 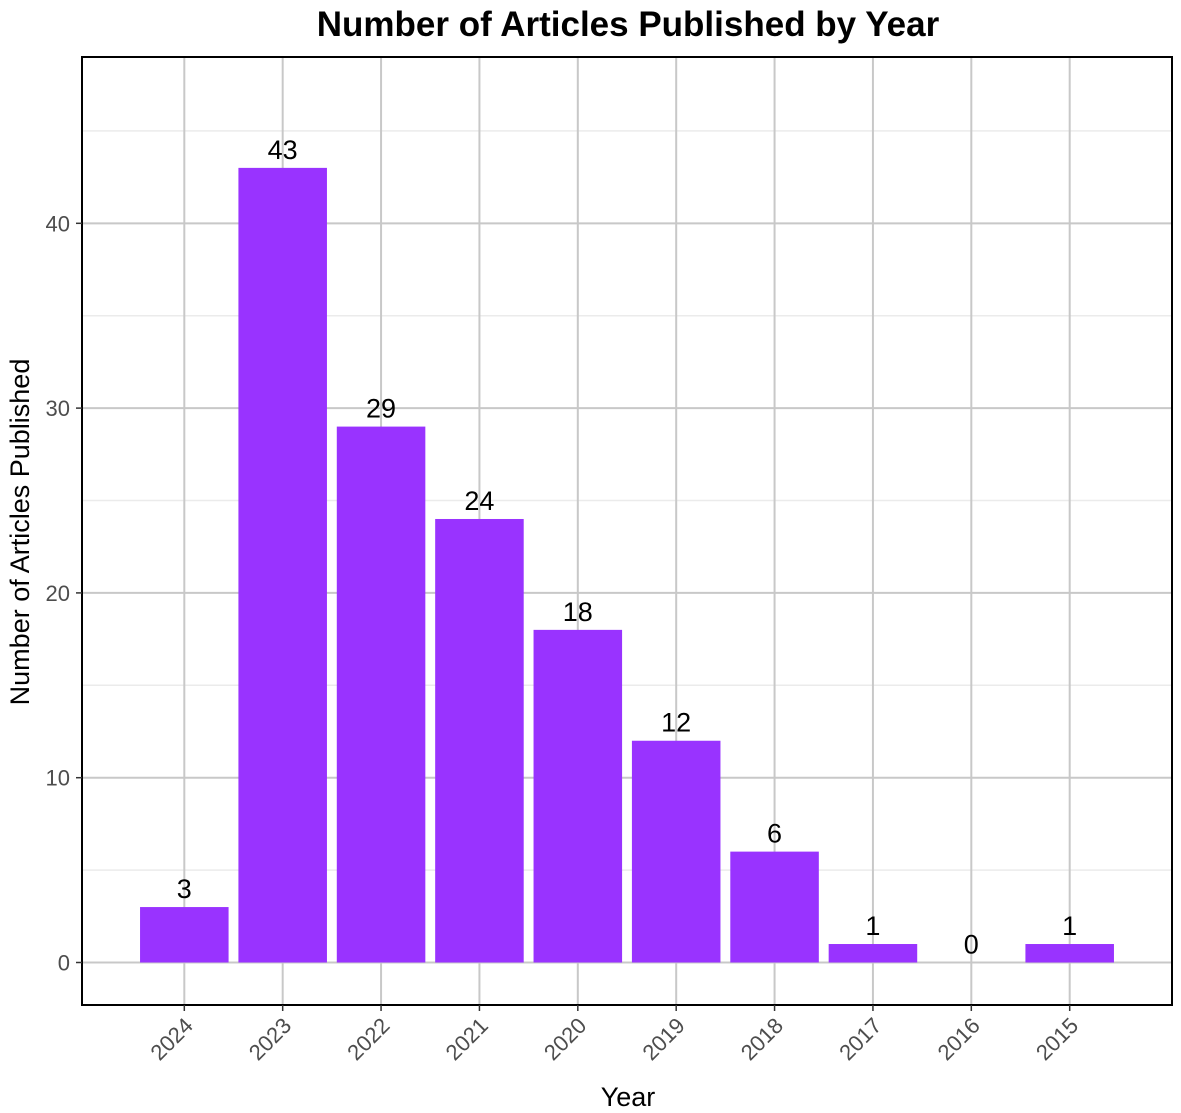 What do you see at coordinates (565, 1039) in the screenshot?
I see `x-tick-label-2020: 2020` at bounding box center [565, 1039].